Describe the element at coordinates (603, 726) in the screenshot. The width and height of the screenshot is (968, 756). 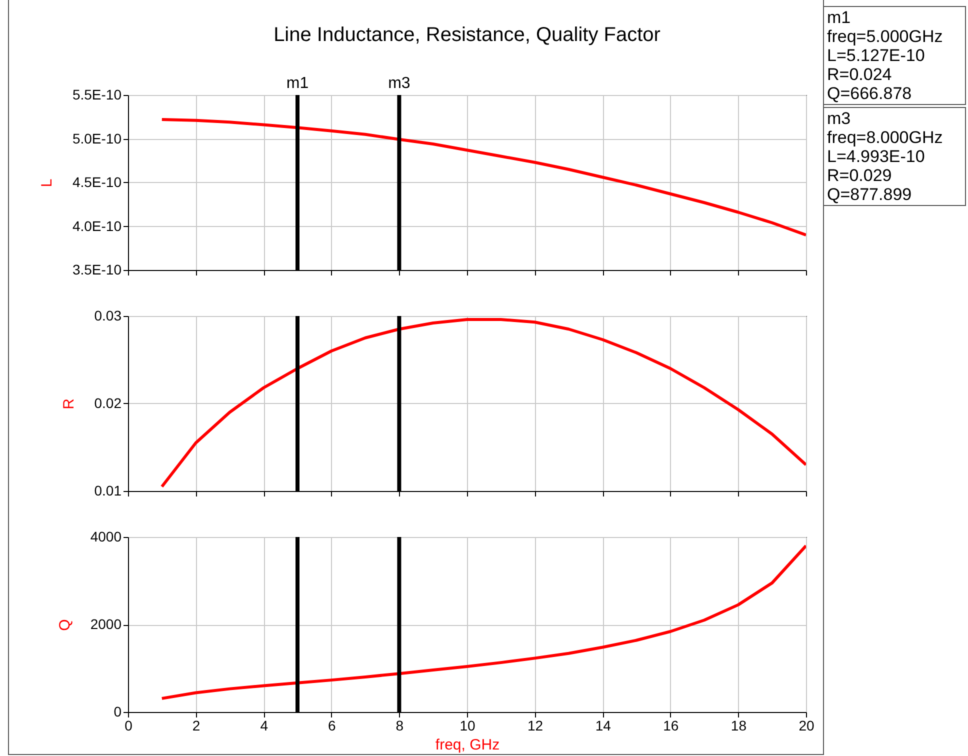
I see `x-tick-label: 14` at that location.